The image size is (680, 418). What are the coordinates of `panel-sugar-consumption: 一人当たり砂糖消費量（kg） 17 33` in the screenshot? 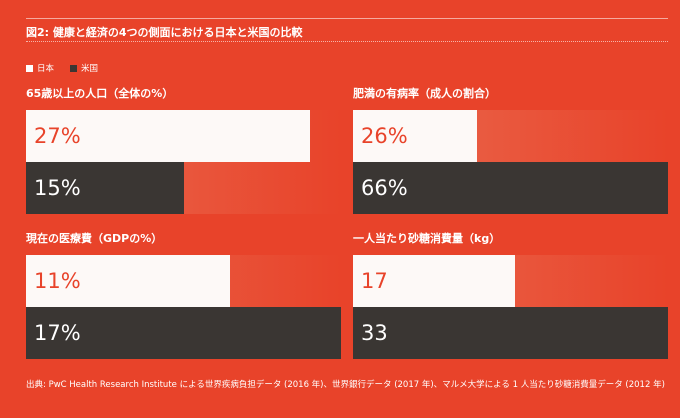 It's located at (510, 296).